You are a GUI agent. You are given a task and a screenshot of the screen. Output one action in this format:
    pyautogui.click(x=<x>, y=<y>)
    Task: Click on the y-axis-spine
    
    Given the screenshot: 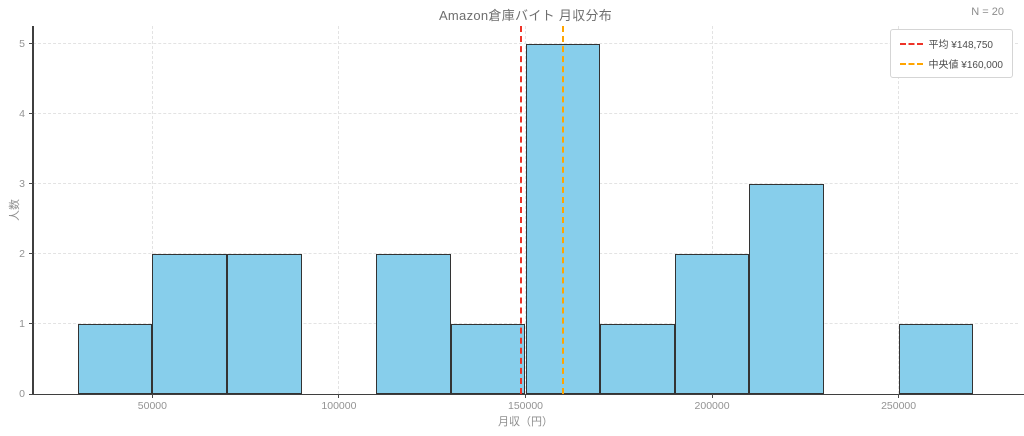 What is the action you would take?
    pyautogui.click(x=33, y=210)
    